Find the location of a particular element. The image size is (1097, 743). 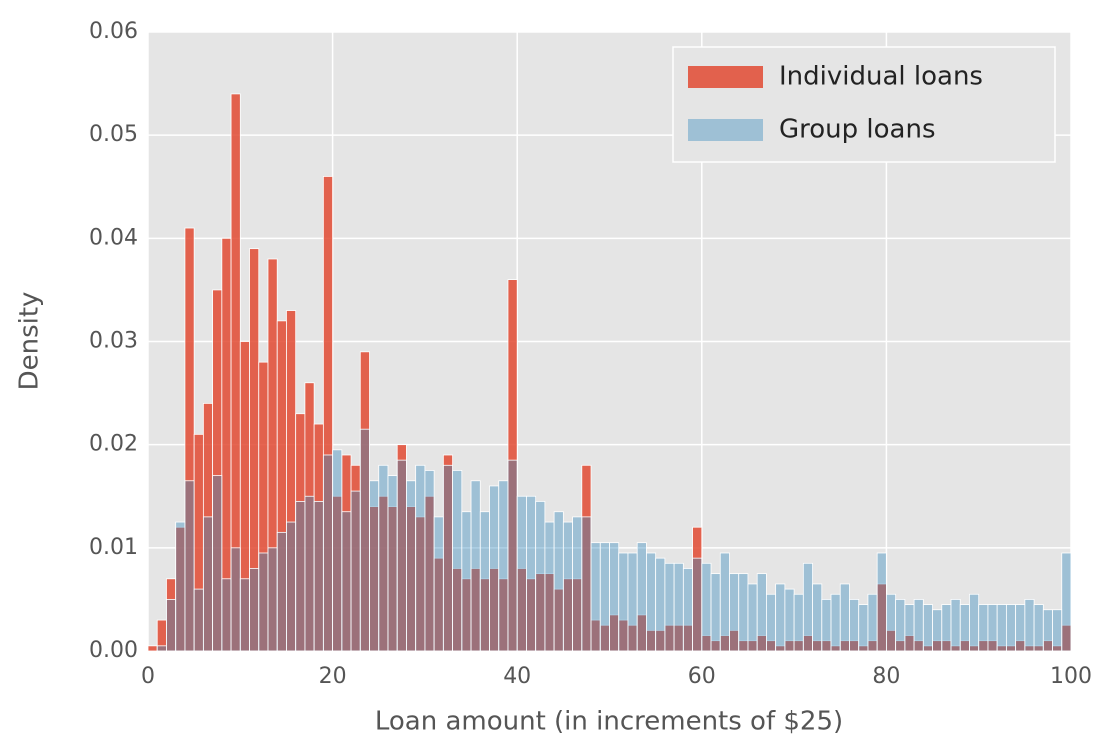

y-tick-label: 0.04 is located at coordinates (113, 237).